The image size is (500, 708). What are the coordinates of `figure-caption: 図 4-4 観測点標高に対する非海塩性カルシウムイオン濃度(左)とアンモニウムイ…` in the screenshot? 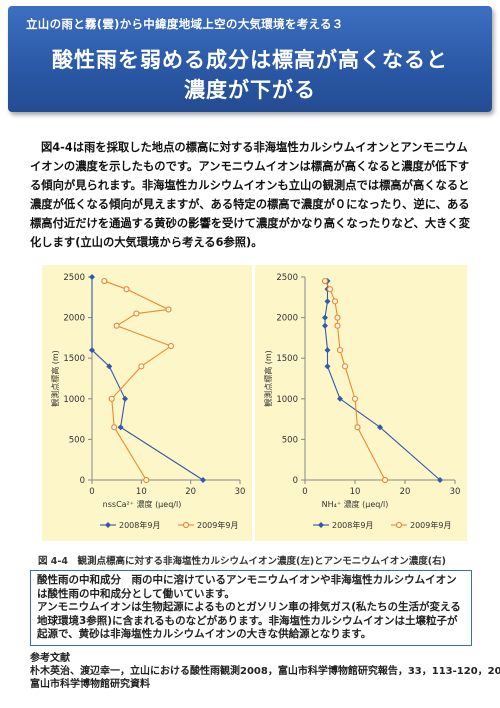 It's located at (242, 561).